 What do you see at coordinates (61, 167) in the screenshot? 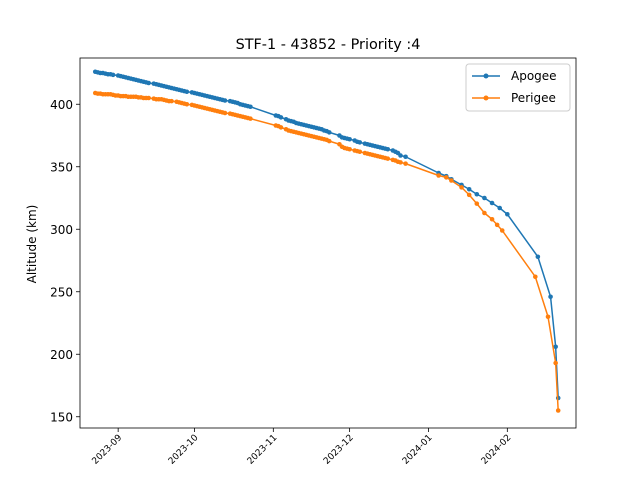
I see `y-tick-label: 350` at bounding box center [61, 167].